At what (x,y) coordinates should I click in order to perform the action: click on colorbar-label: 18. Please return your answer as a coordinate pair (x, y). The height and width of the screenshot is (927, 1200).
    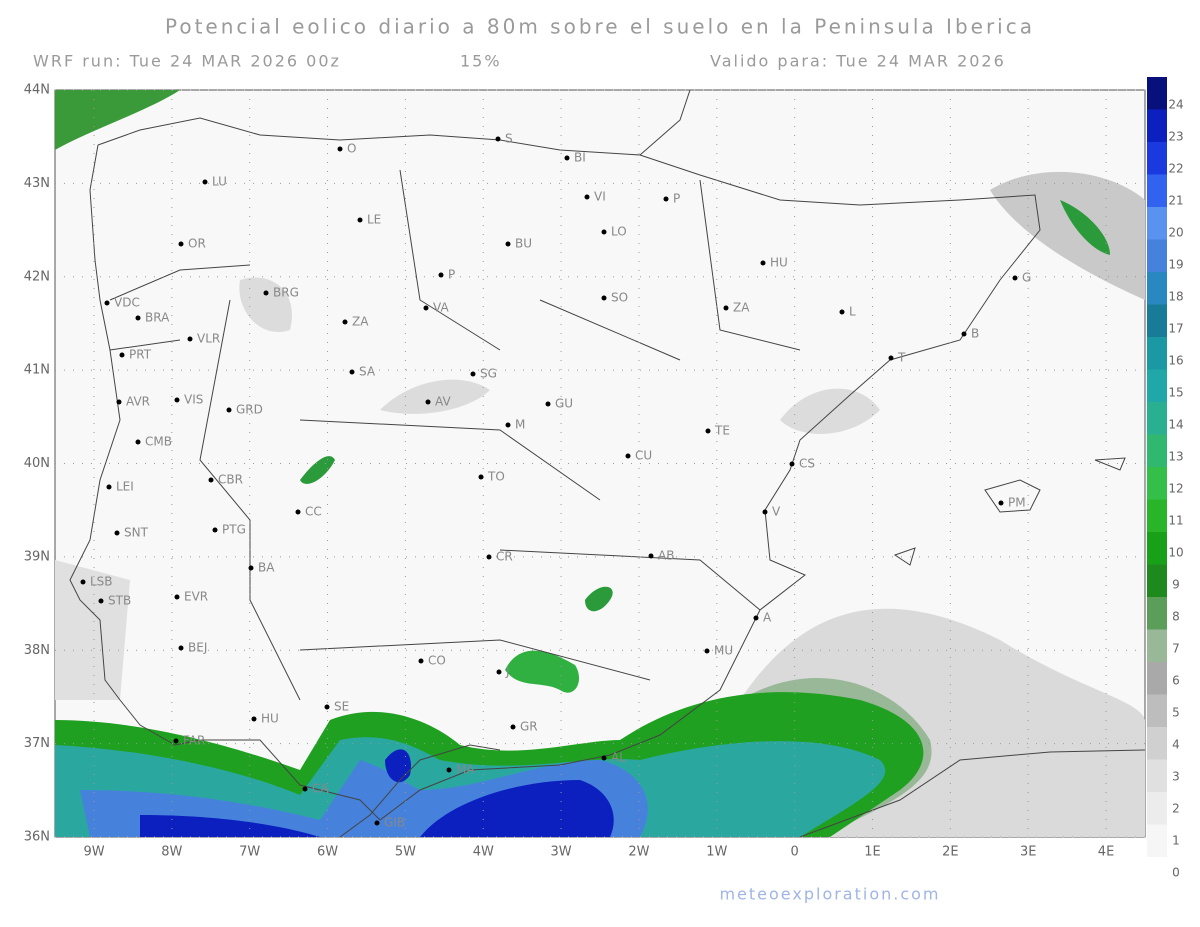
    Looking at the image, I should click on (1175, 297).